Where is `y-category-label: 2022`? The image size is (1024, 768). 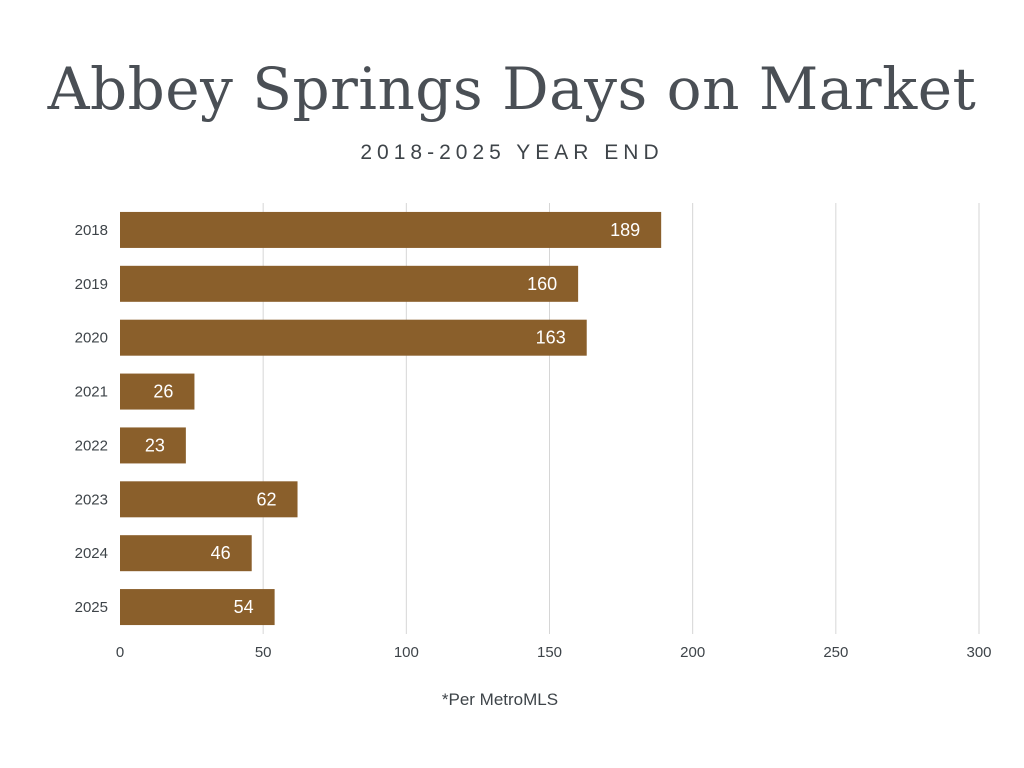
y-category-label: 2022 is located at coordinates (91, 445).